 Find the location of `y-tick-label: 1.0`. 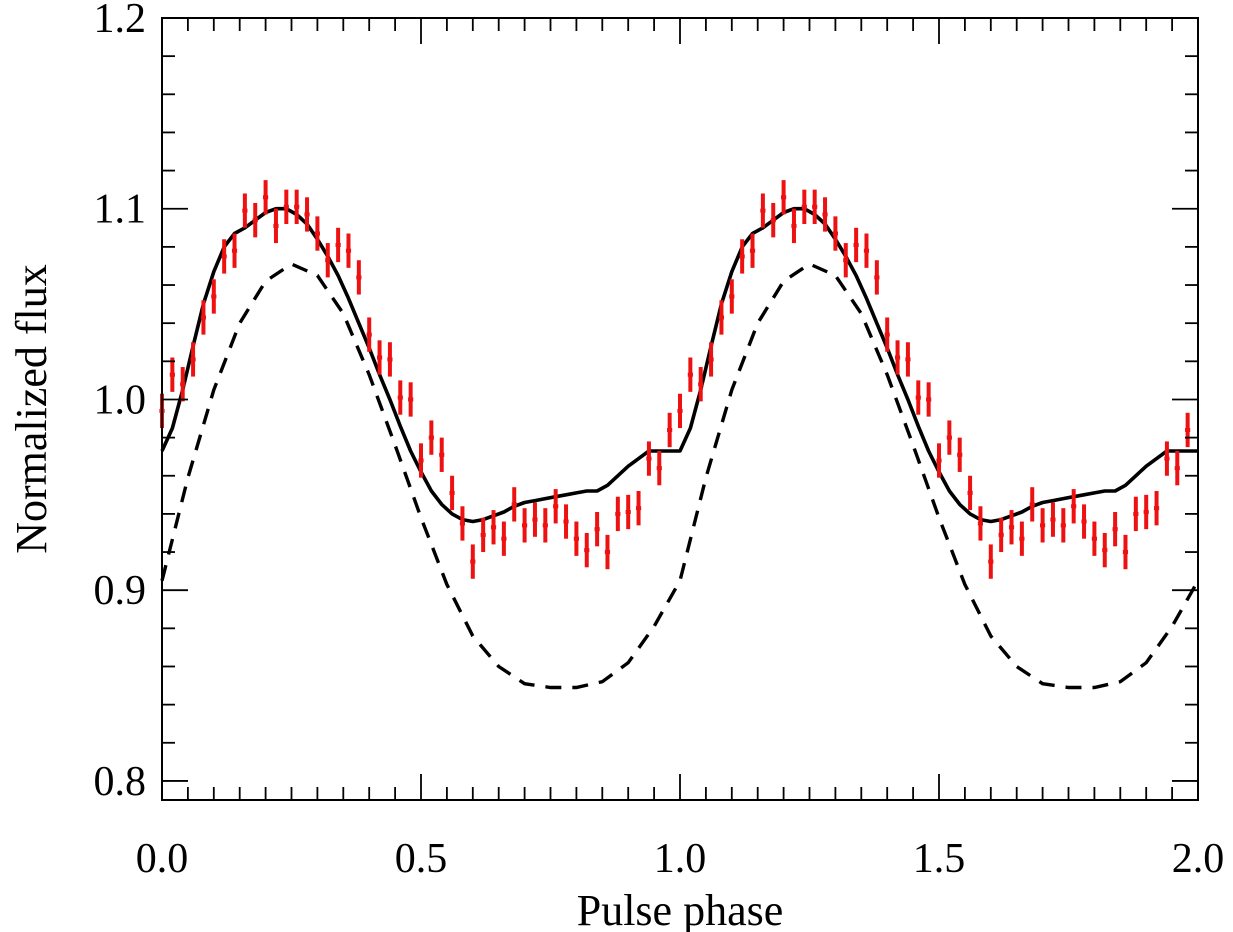

y-tick-label: 1.0 is located at coordinates (120, 400).